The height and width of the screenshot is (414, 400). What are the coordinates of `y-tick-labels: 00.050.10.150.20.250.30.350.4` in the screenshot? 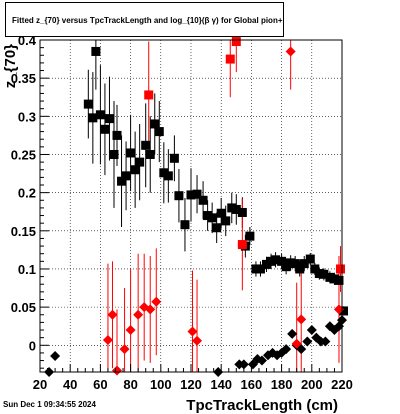 It's located at (24, 193).